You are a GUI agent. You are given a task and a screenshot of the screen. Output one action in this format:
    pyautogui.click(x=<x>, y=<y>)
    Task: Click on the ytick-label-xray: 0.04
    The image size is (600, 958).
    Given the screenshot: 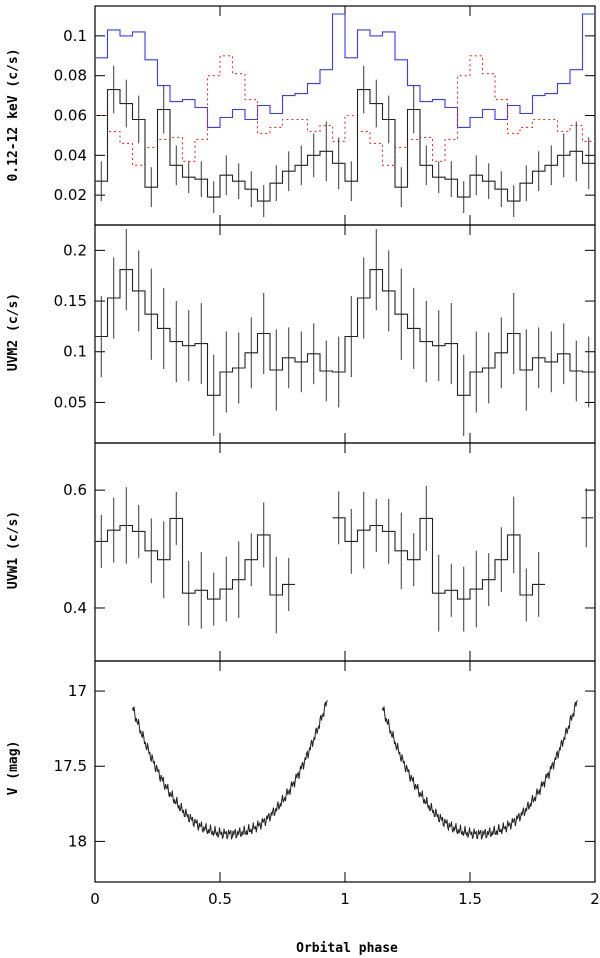 What is the action you would take?
    pyautogui.click(x=70, y=155)
    